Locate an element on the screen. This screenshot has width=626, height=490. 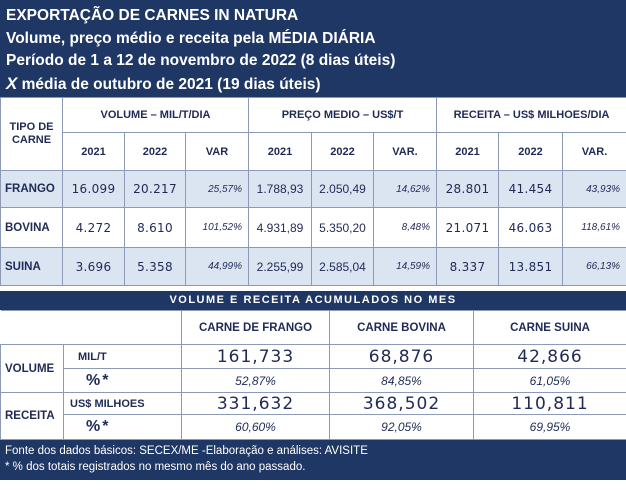
cell-var: 101,52% is located at coordinates (217, 227).